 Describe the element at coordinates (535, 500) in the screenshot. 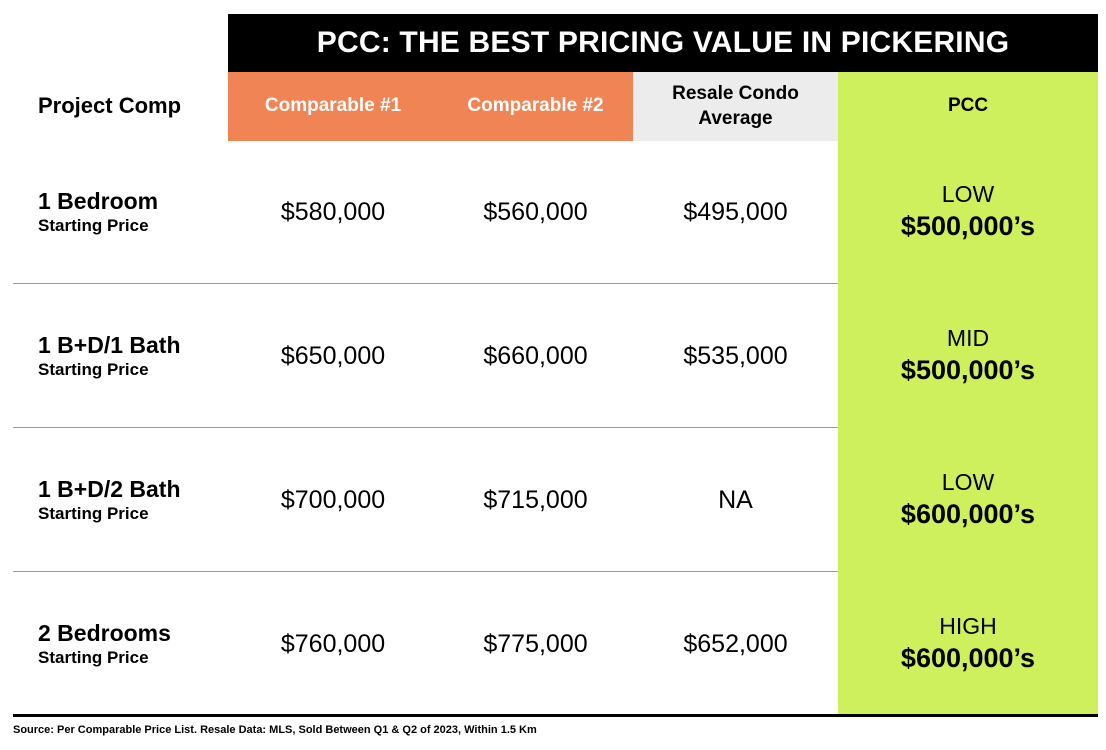

I see `comparable-2-price: $715,000` at that location.